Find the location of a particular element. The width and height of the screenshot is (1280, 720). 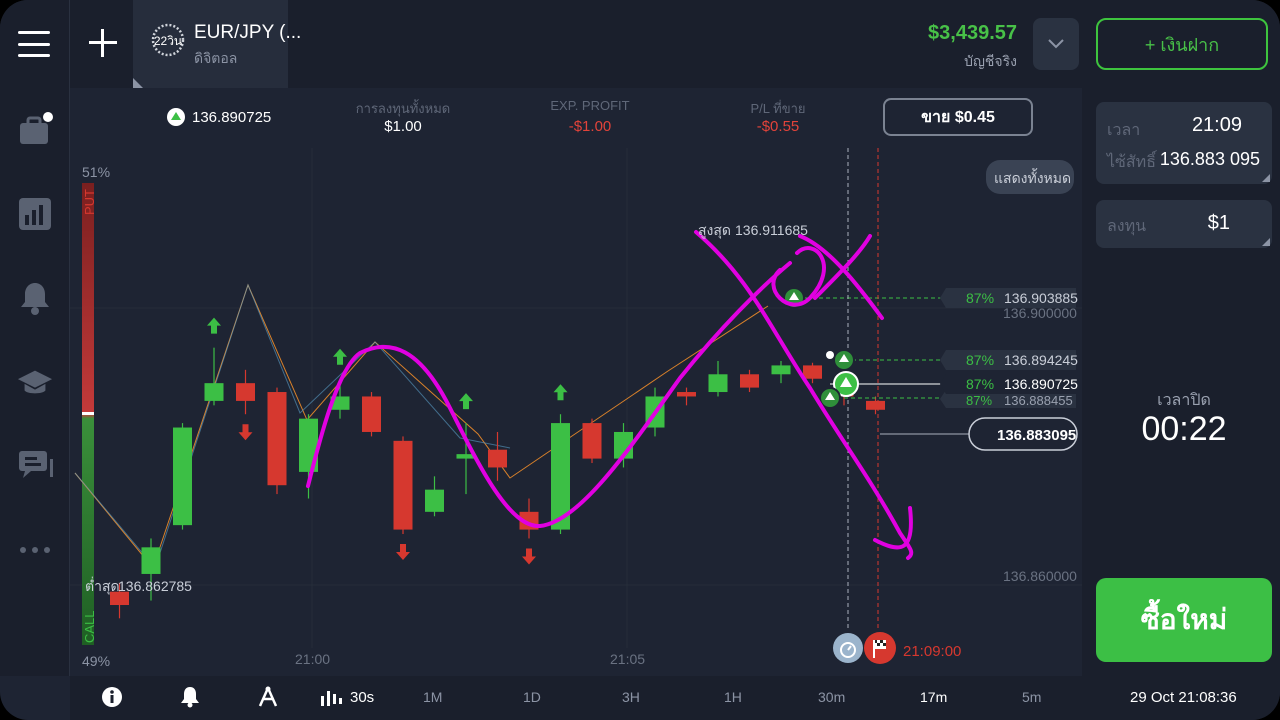

stopwatch-icon is located at coordinates (848, 648).